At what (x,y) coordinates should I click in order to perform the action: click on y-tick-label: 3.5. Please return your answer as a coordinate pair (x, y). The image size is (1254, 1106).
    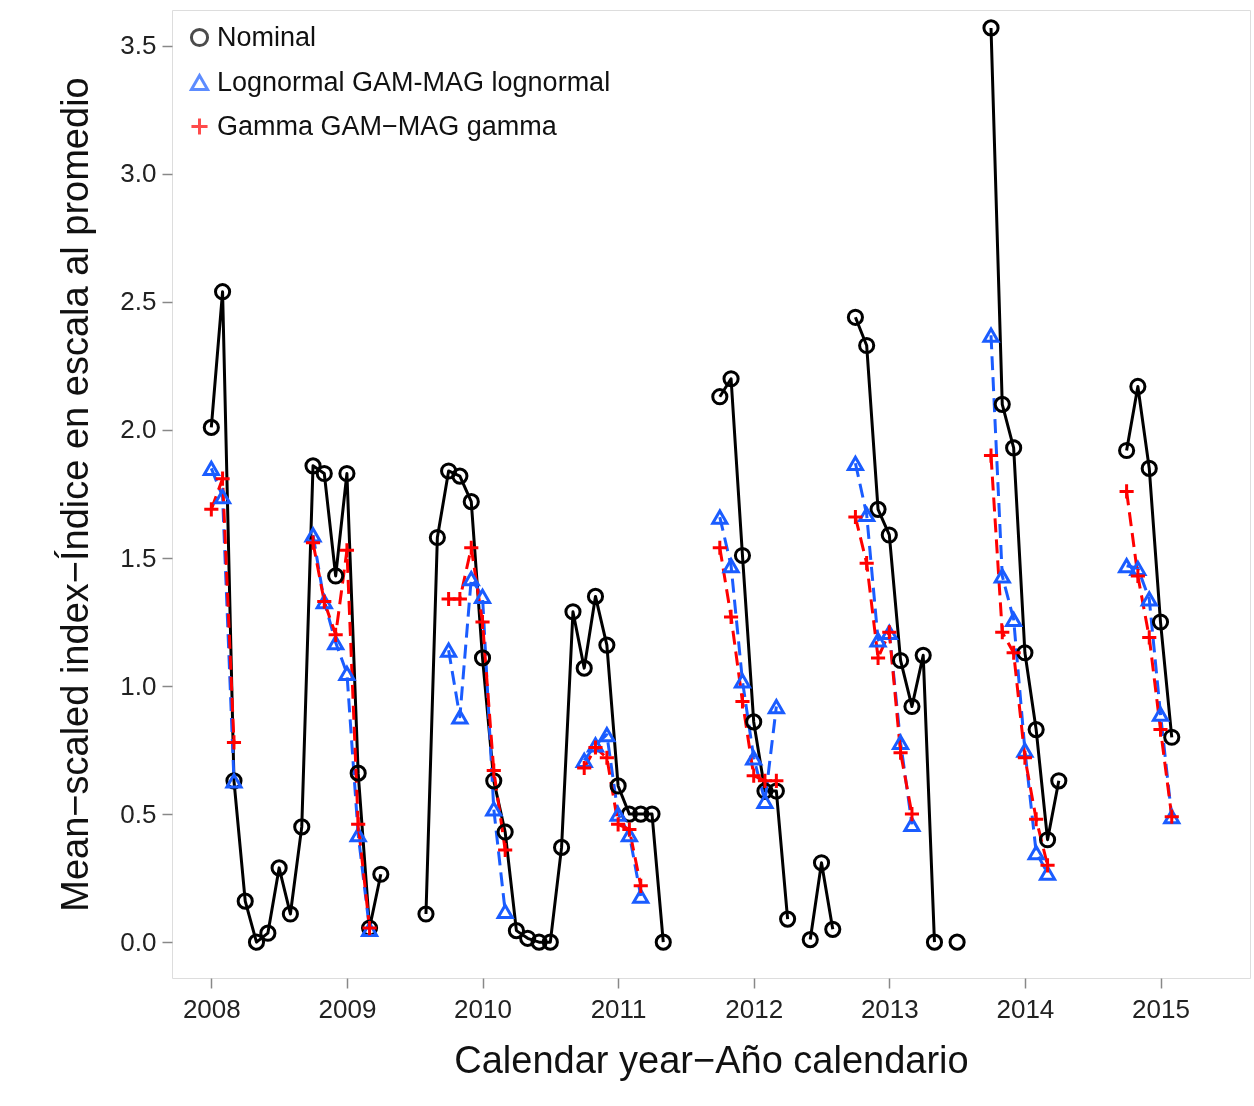
    Looking at the image, I should click on (138, 45).